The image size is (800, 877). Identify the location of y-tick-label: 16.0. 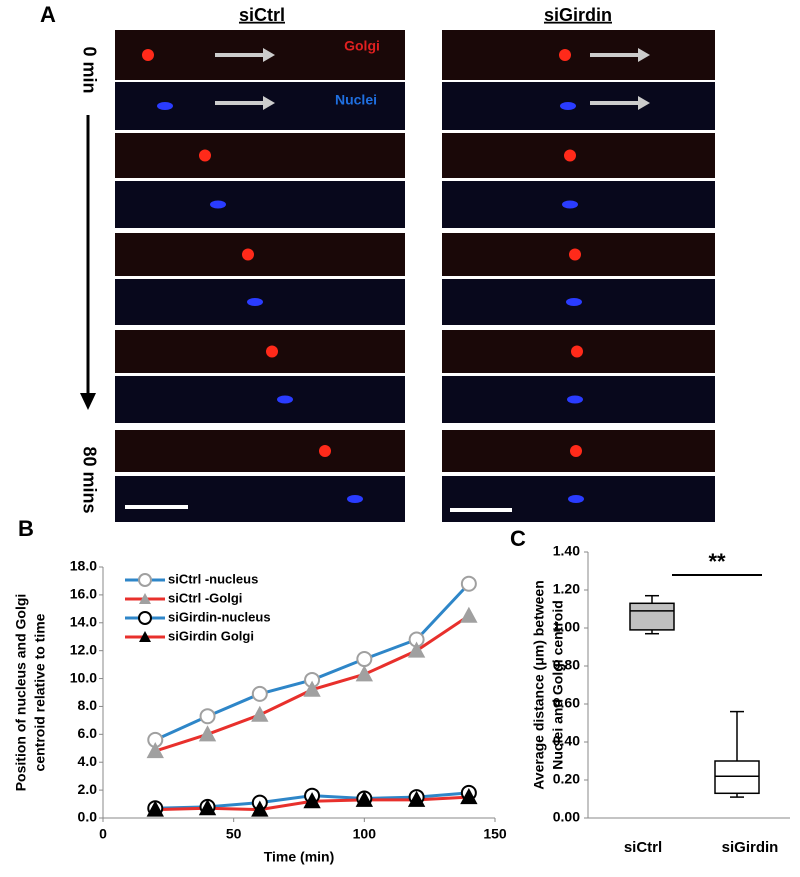
(83, 594).